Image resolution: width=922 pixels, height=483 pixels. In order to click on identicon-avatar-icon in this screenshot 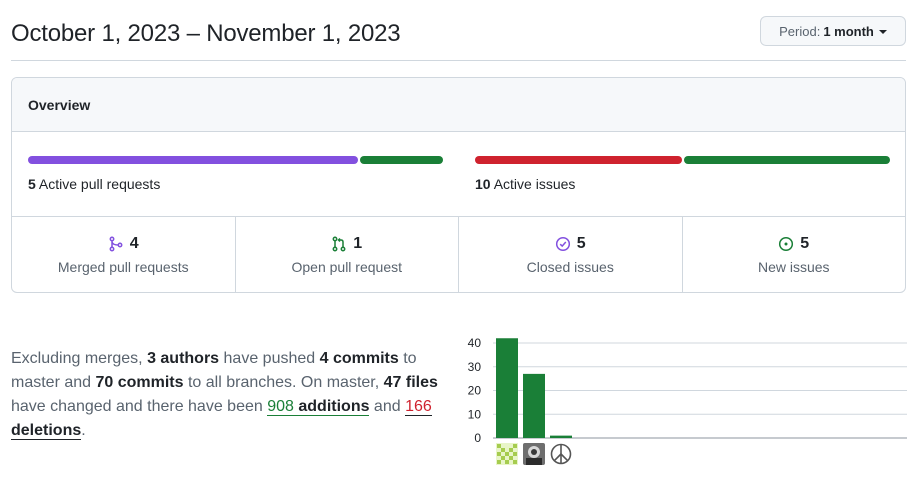, I will do `click(507, 454)`.